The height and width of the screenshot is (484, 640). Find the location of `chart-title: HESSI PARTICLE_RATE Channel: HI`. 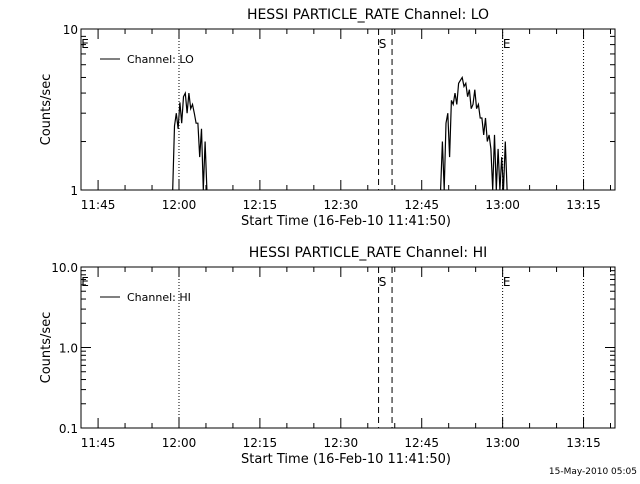

chart-title: HESSI PARTICLE_RATE Channel: HI is located at coordinates (368, 253).